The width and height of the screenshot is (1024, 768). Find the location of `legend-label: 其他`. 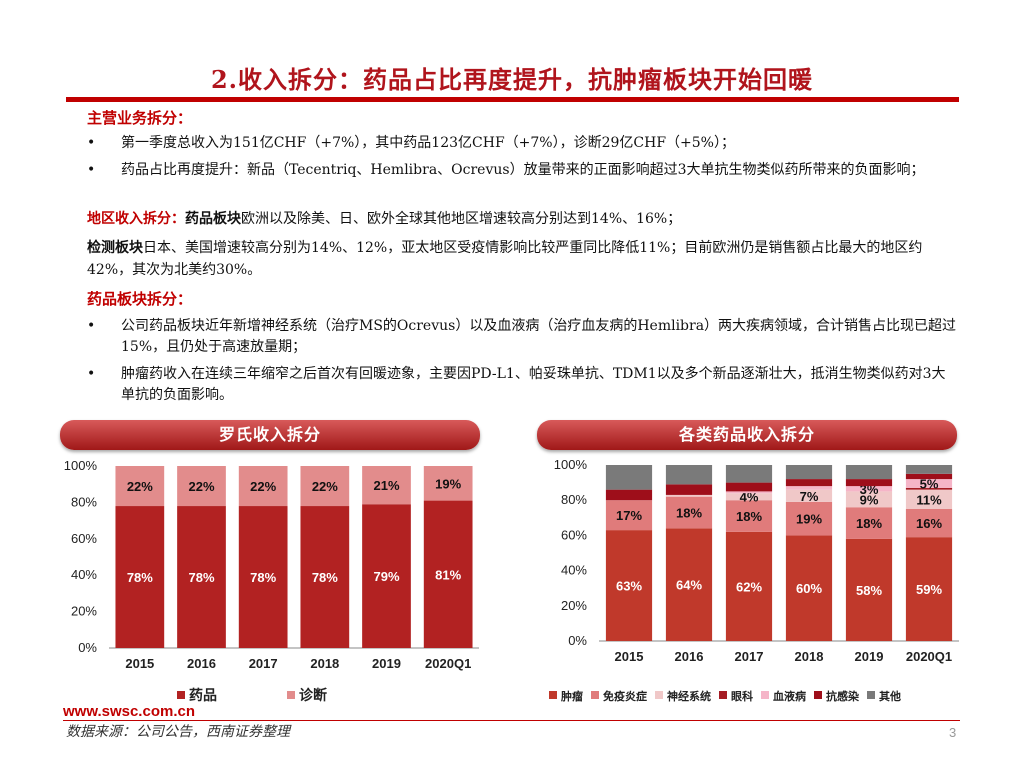

legend-label: 其他 is located at coordinates (890, 696).